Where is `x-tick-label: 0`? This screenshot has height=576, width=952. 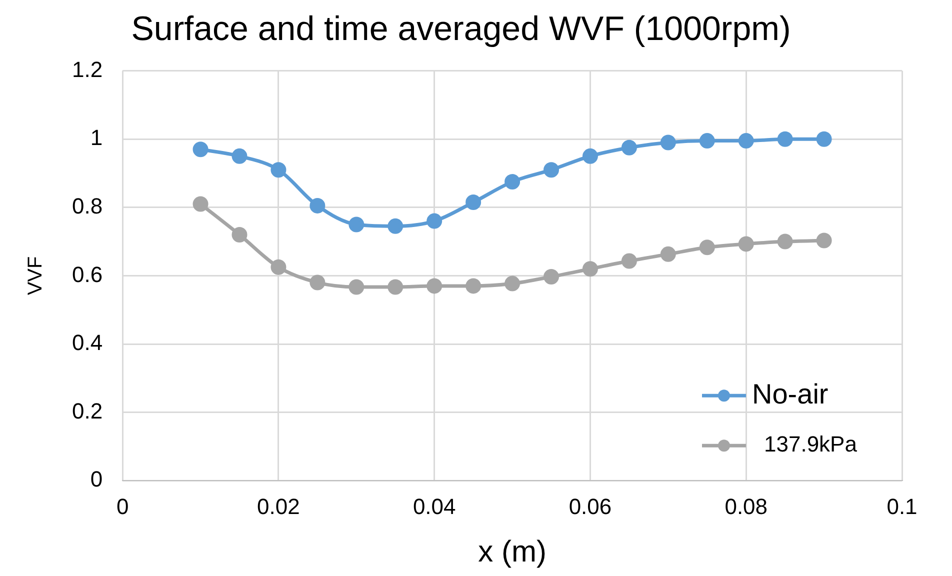
x-tick-label: 0 is located at coordinates (122, 506).